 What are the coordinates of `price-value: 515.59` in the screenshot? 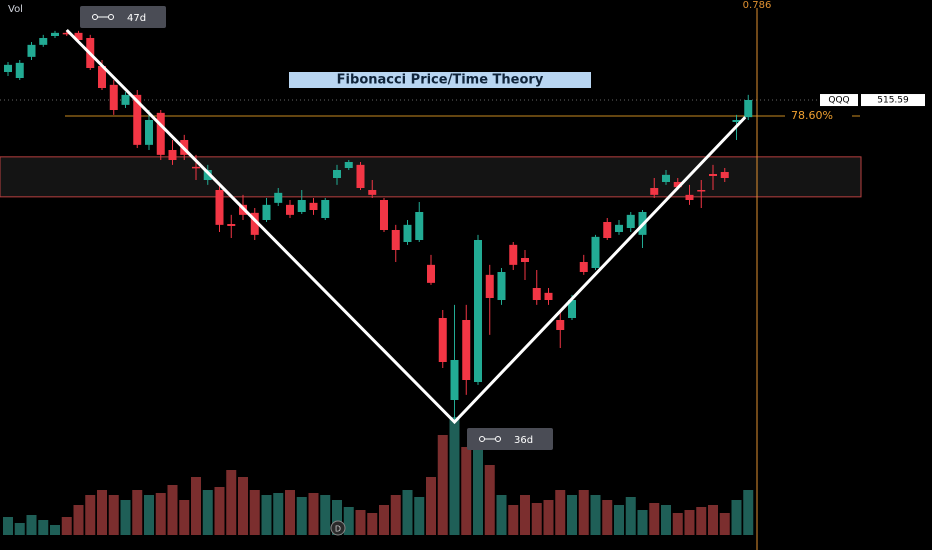 It's located at (893, 101).